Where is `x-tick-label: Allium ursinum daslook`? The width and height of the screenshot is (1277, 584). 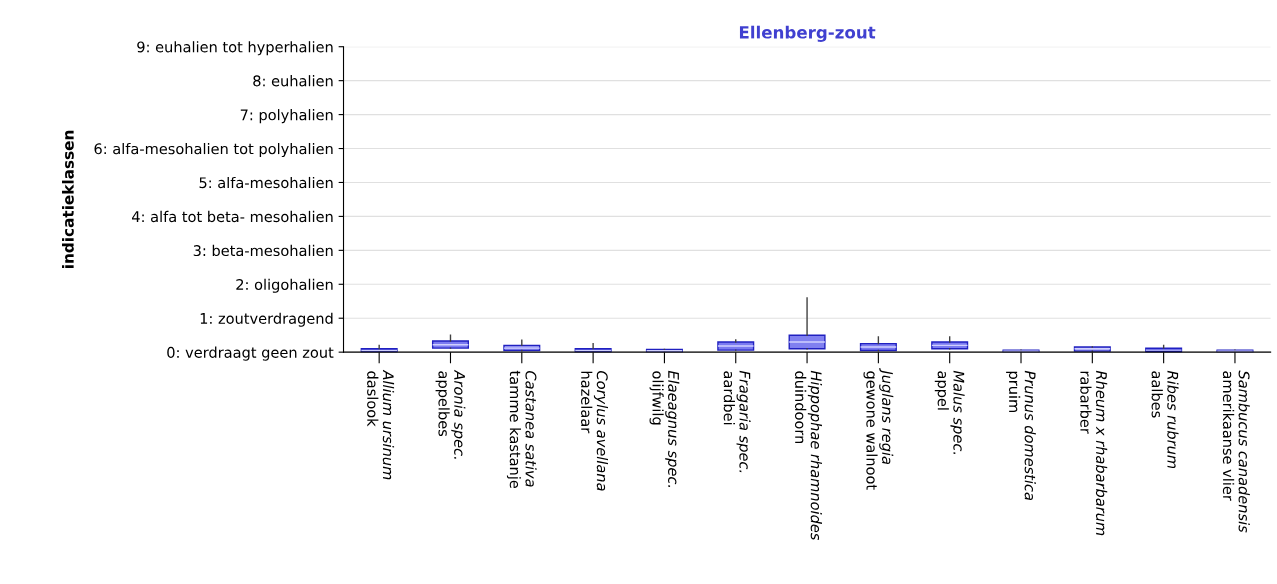 x-tick-label: Allium ursinum daslook is located at coordinates (381, 424).